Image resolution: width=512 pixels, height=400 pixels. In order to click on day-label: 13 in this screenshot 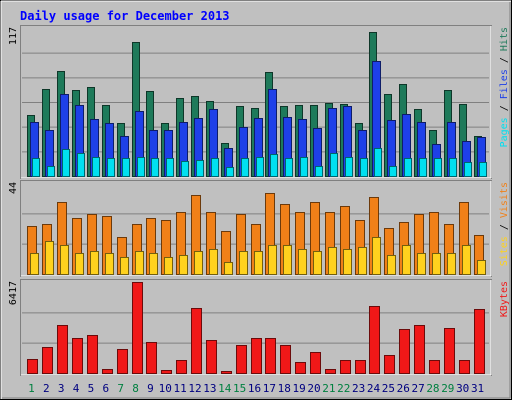, I will do `click(209, 388)`.